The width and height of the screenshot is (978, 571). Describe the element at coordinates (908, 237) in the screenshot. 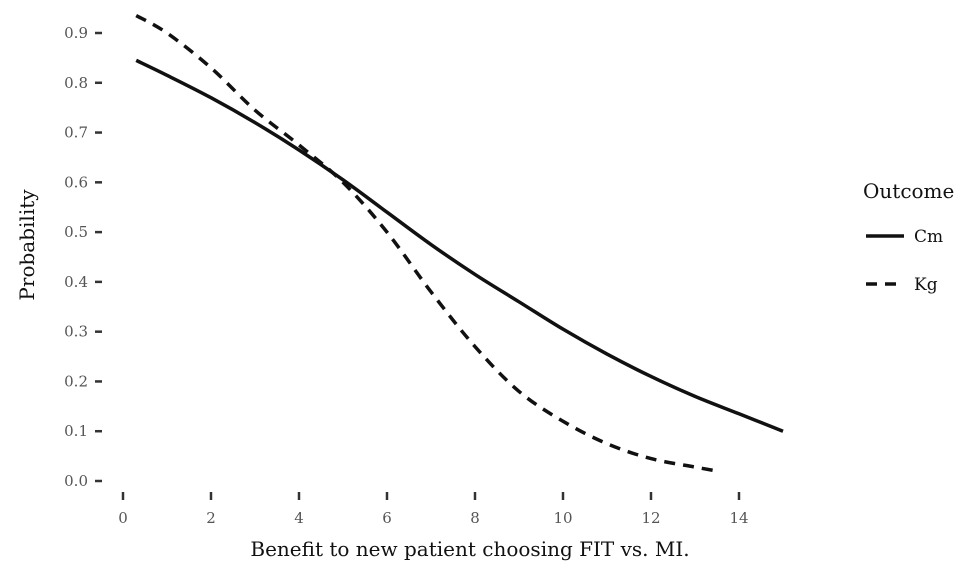

I see `legend: Outcome Cm Kg` at that location.